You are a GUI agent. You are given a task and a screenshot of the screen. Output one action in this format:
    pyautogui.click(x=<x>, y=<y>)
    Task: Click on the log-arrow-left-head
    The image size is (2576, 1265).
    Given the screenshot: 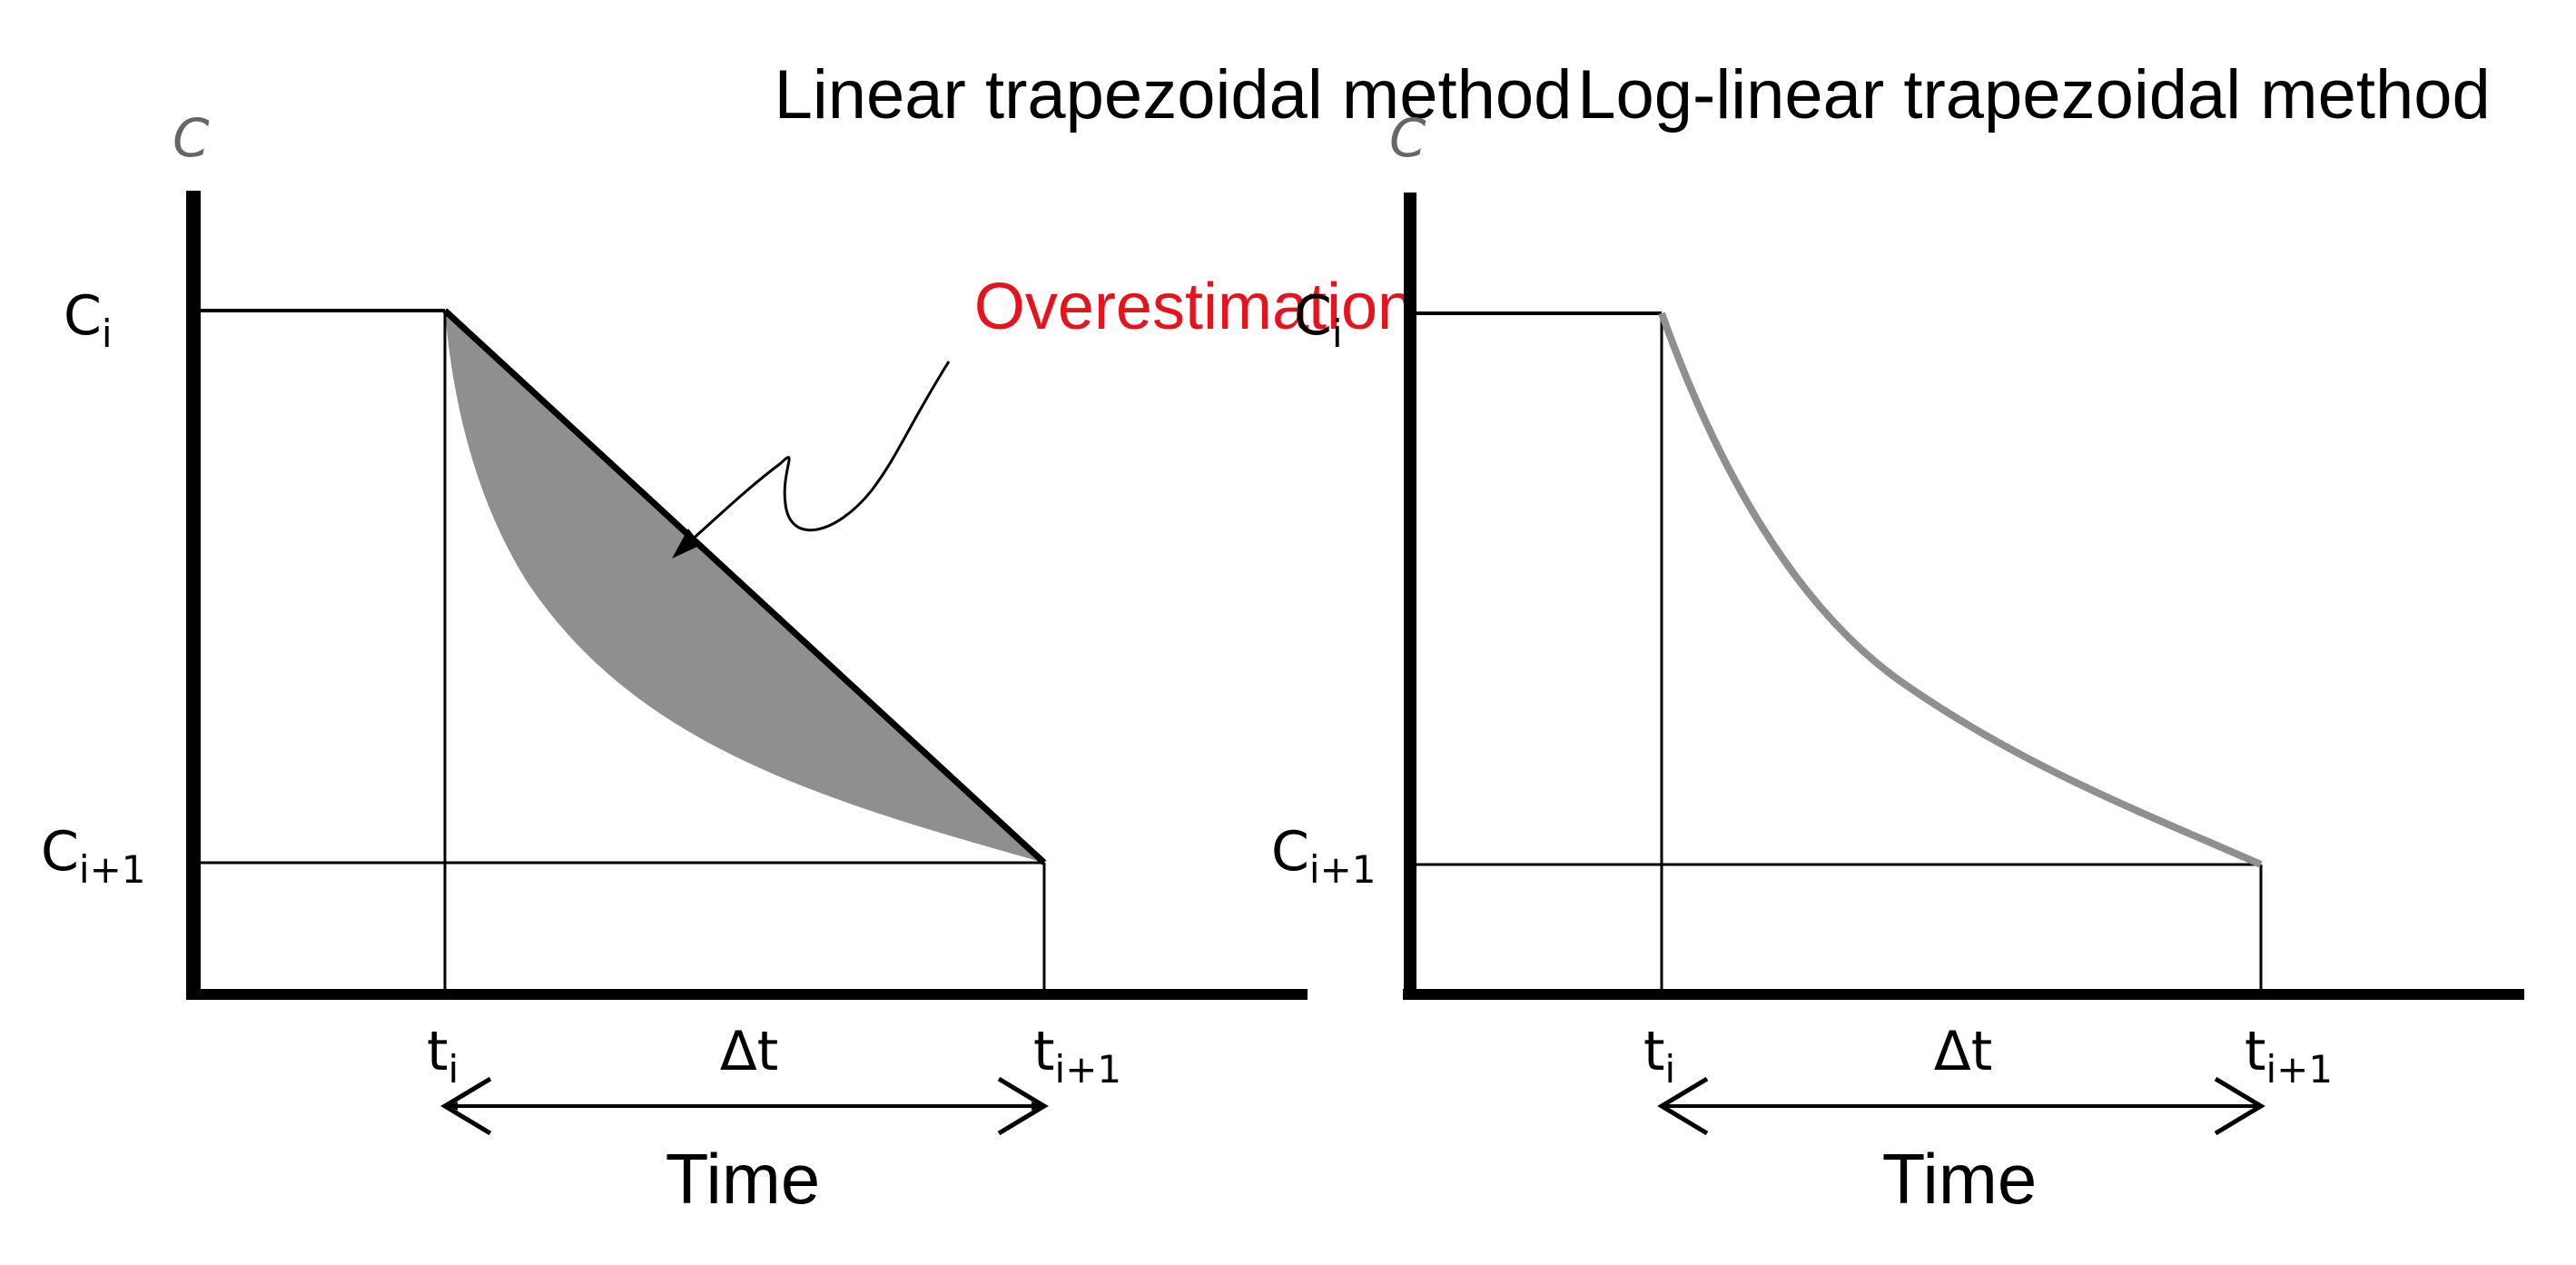 What is the action you would take?
    pyautogui.click(x=1683, y=1106)
    